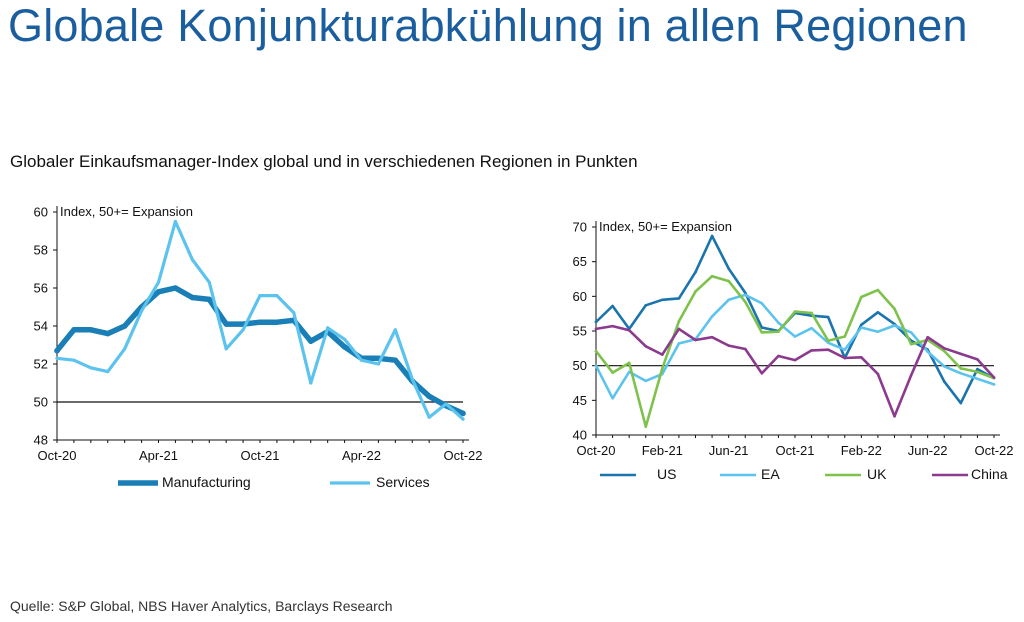 Image resolution: width=1024 pixels, height=622 pixels. Describe the element at coordinates (861, 450) in the screenshot. I see `x-tick-label: Feb-22` at that location.